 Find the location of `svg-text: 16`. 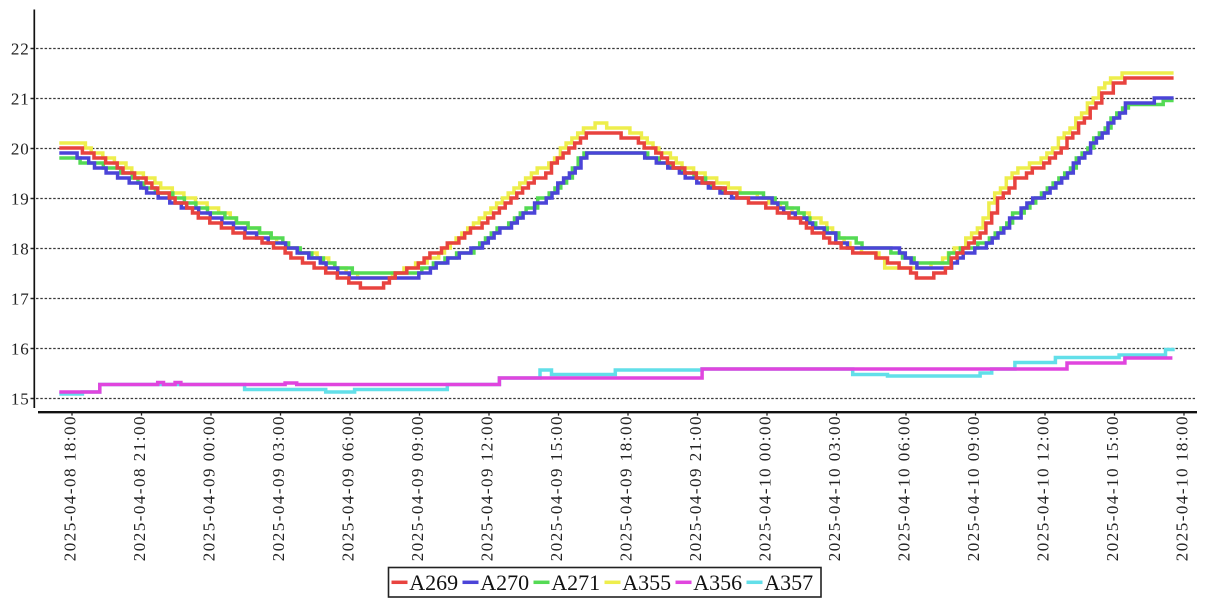

svg-text: 16 is located at coordinates (20, 348).